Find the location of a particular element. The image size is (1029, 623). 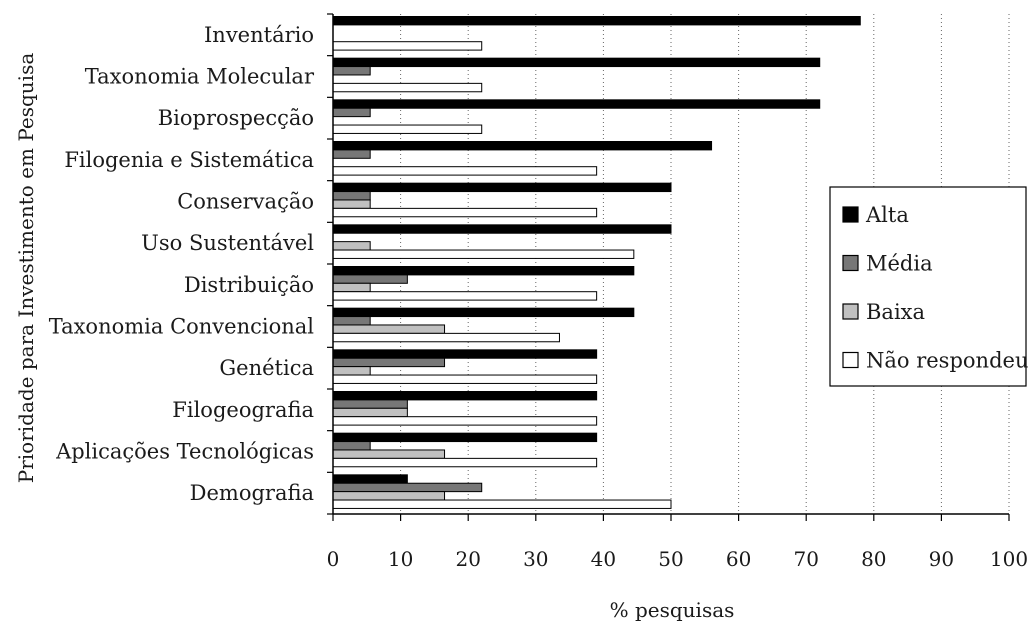

legend-items: Alta Média Baixa Não respondeu is located at coordinates (935, 288).